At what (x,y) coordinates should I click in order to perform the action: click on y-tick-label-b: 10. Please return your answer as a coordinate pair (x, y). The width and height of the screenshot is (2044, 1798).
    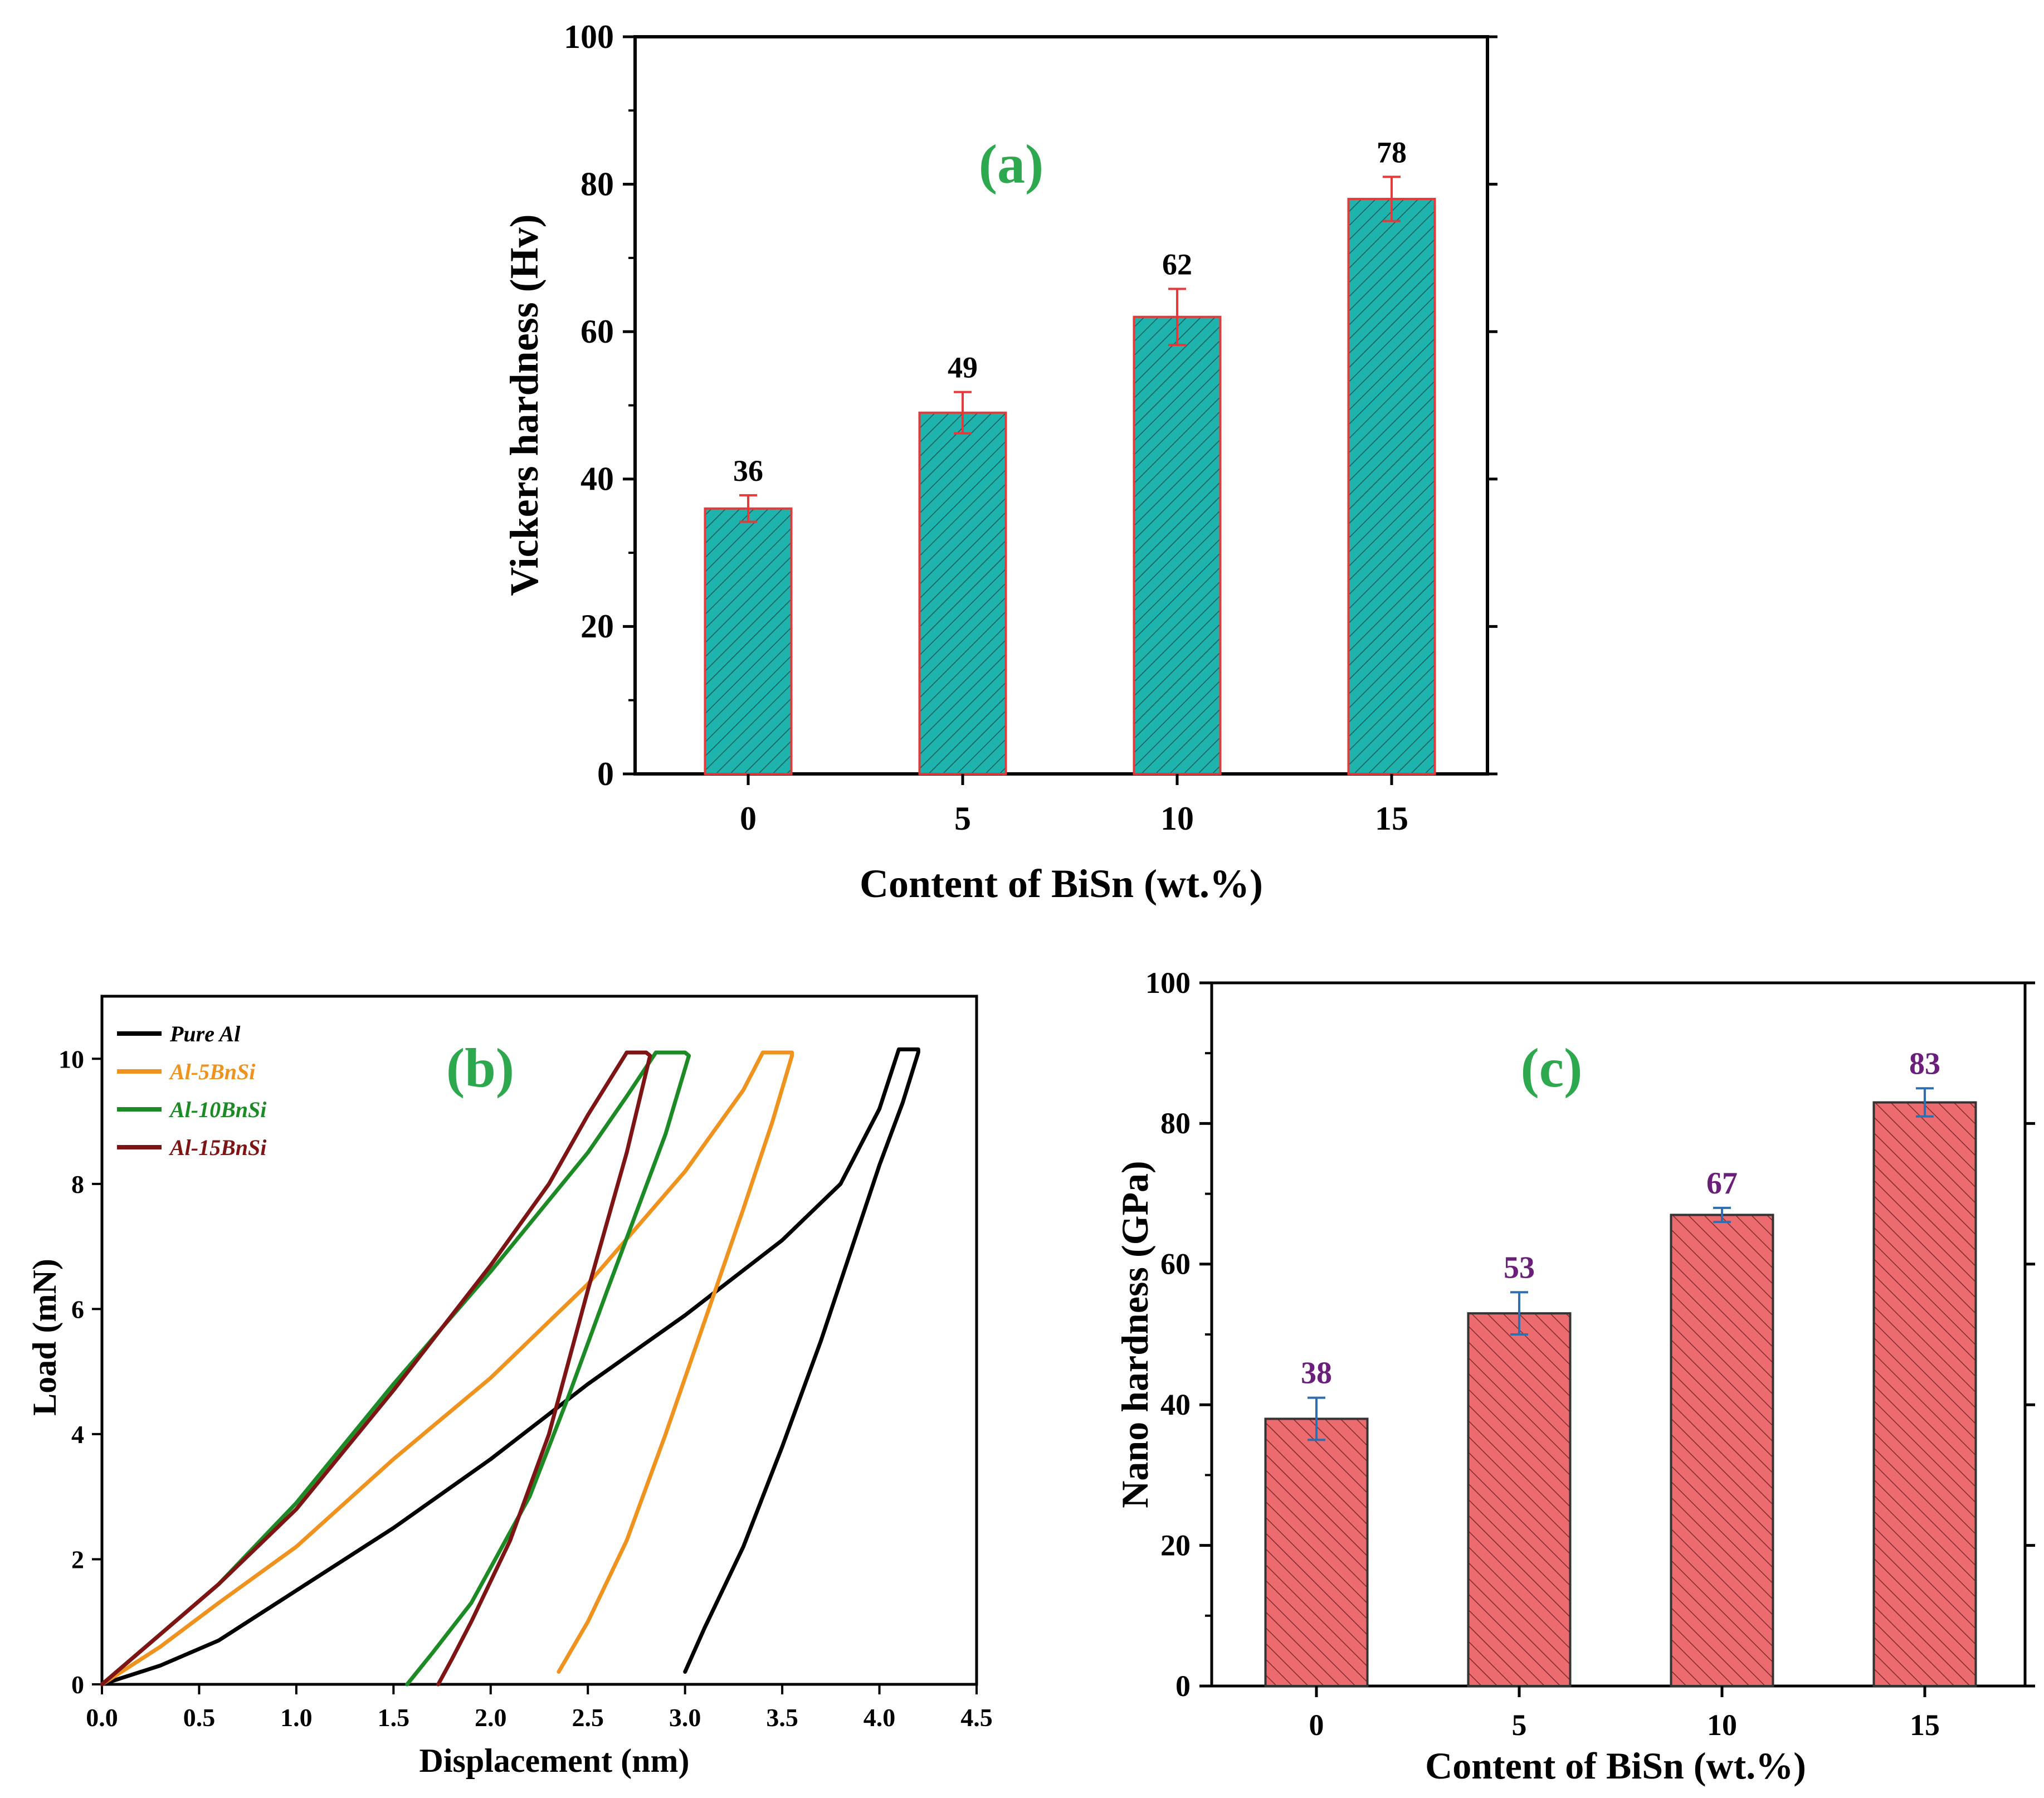
    Looking at the image, I should click on (71, 1059).